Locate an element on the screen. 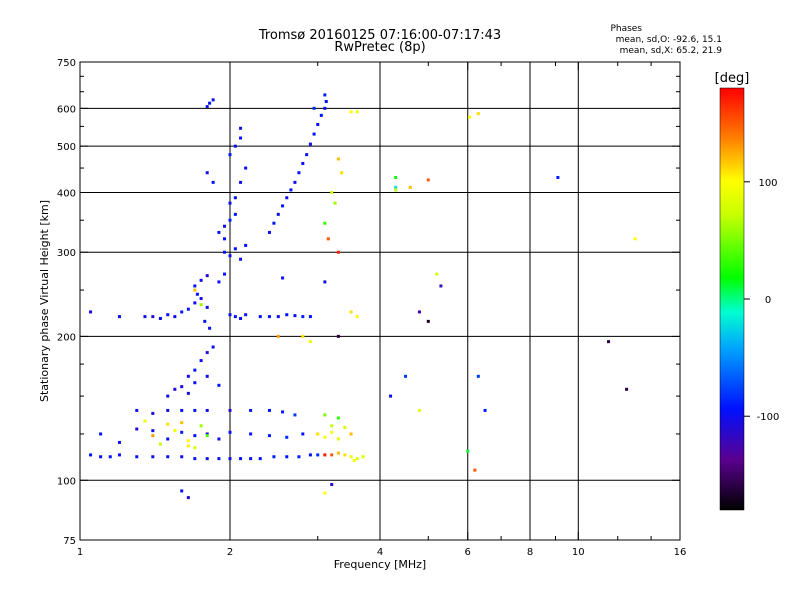 Image resolution: width=800 pixels, height=600 pixels. colorbar is located at coordinates (732, 299).